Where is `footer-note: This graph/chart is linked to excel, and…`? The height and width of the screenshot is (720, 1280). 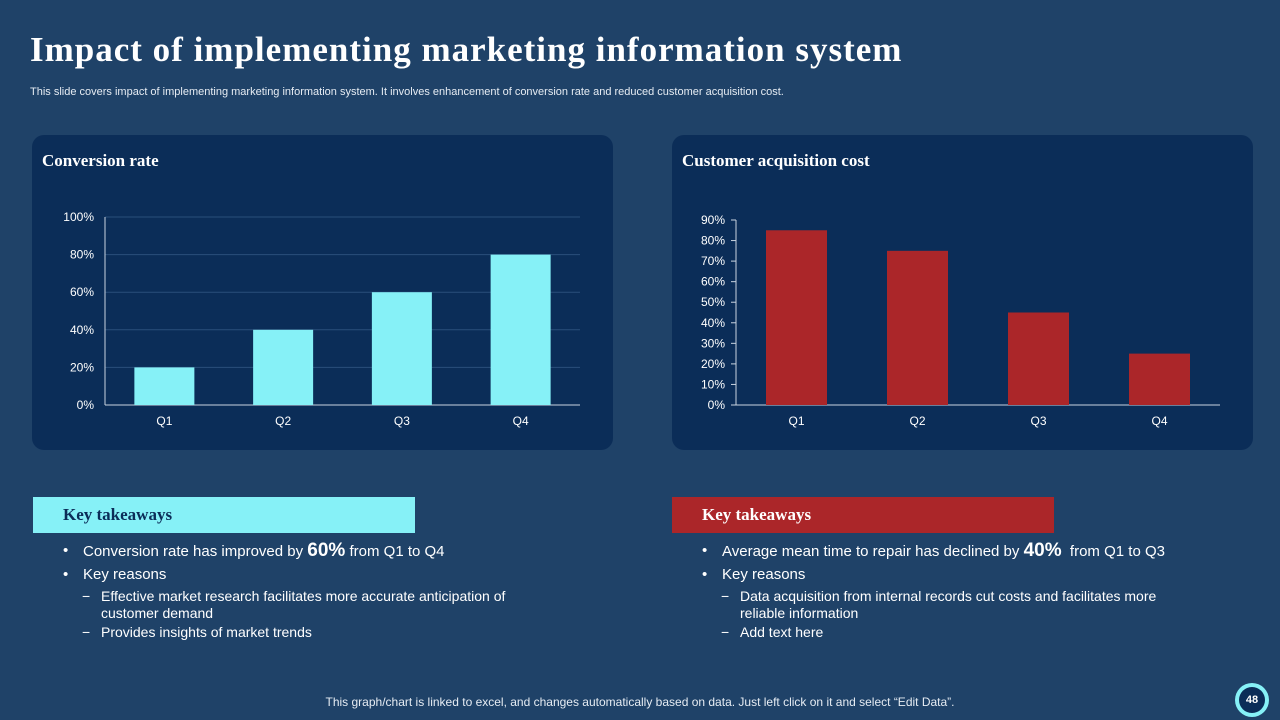
footer-note: This graph/chart is linked to excel, and… is located at coordinates (640, 702).